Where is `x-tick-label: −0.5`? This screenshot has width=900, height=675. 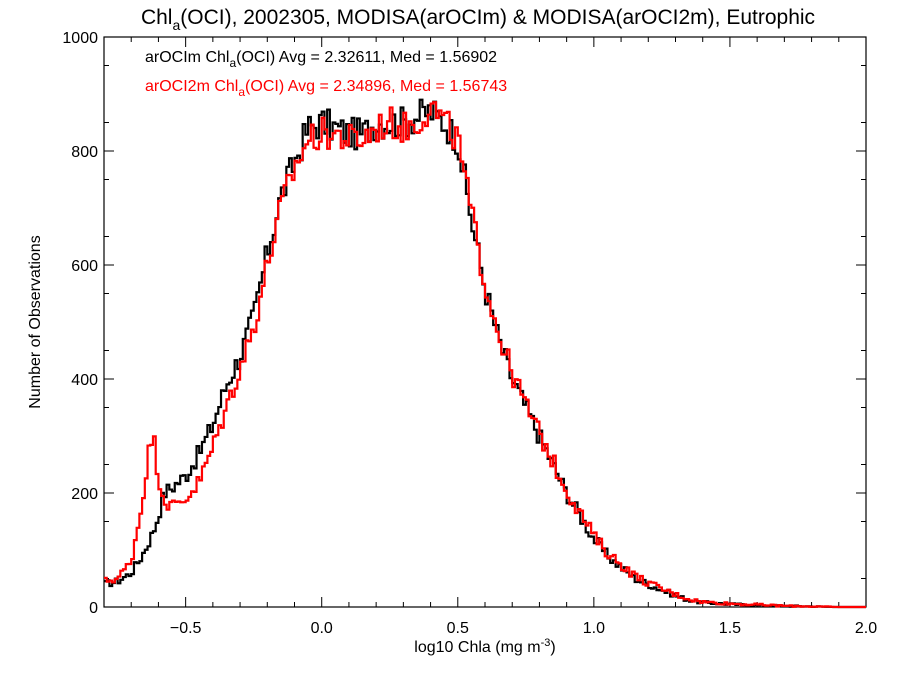
x-tick-label: −0.5 is located at coordinates (186, 628).